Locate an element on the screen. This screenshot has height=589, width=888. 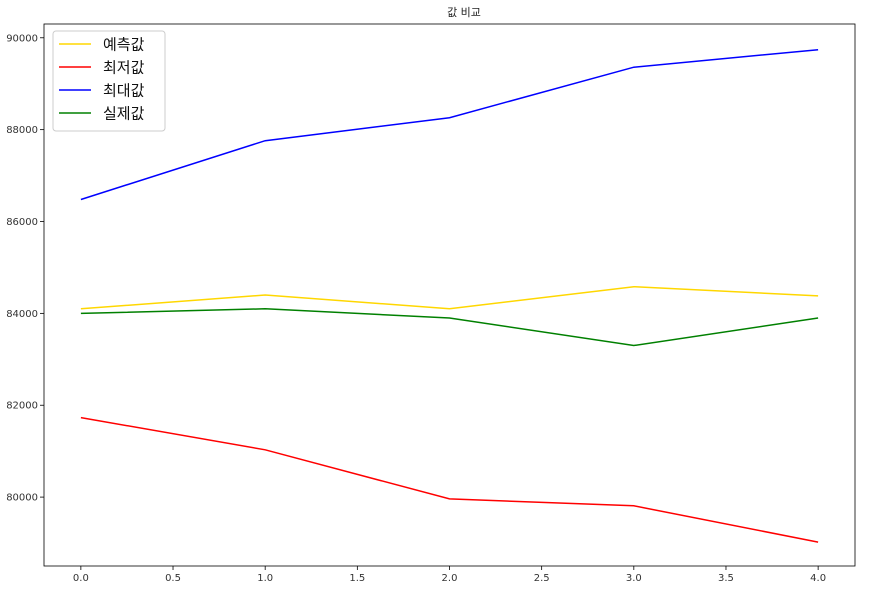
x-tick-label: 2.0 is located at coordinates (450, 578).